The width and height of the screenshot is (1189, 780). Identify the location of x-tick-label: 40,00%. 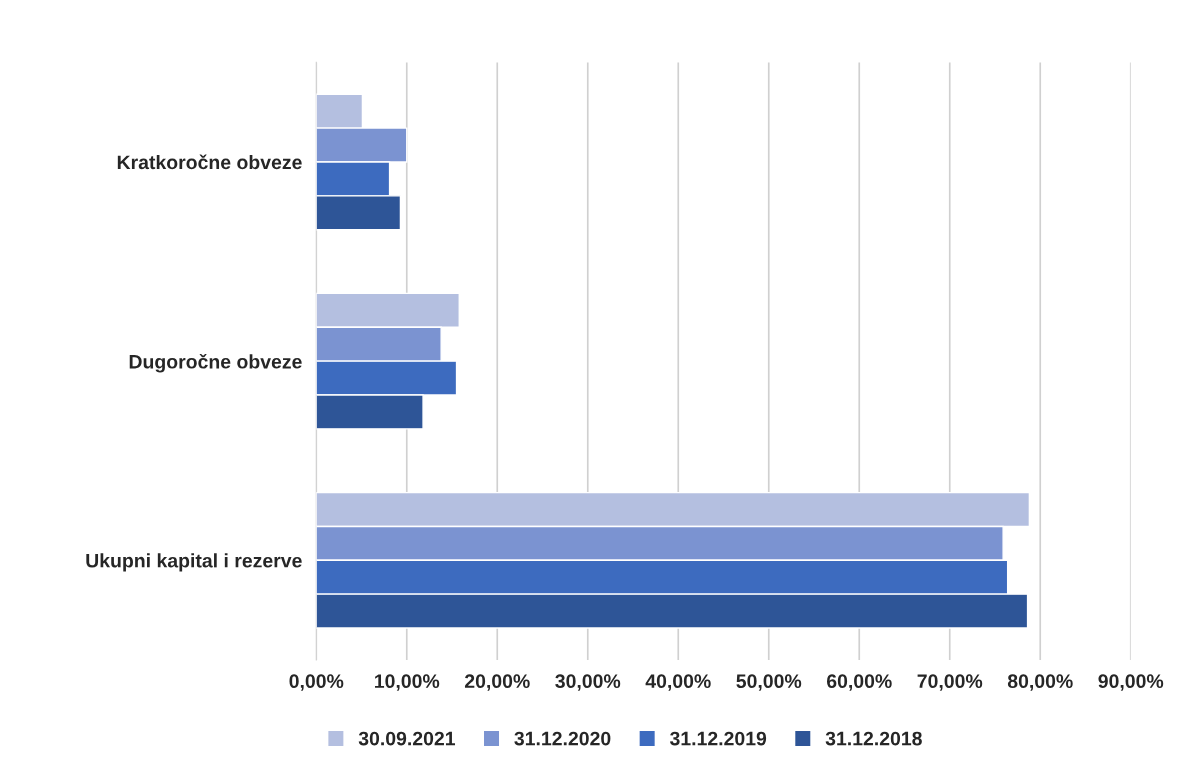
(678, 682).